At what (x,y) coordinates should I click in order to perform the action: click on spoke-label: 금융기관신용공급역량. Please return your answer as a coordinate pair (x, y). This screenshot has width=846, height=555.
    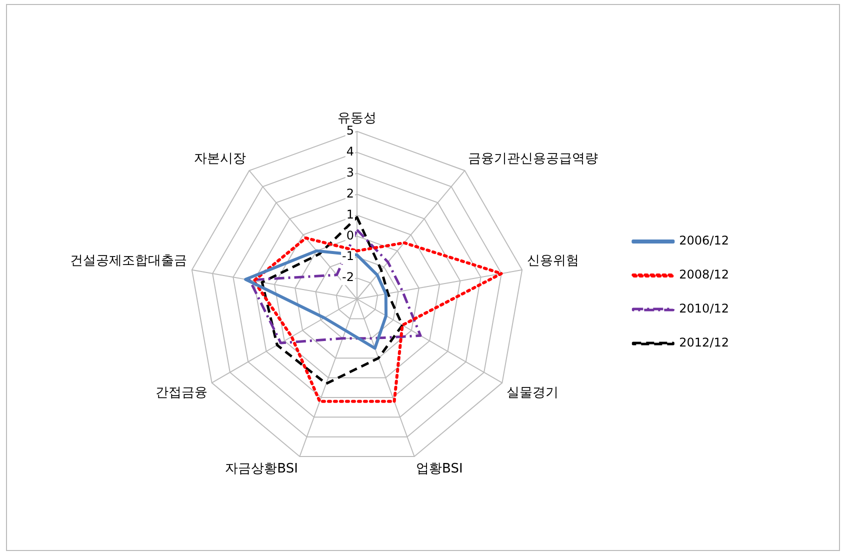
    Looking at the image, I should click on (533, 158).